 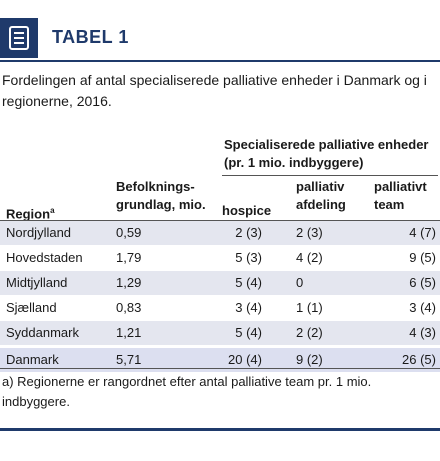 What do you see at coordinates (129, 307) in the screenshot?
I see `cell-population: 0,83` at bounding box center [129, 307].